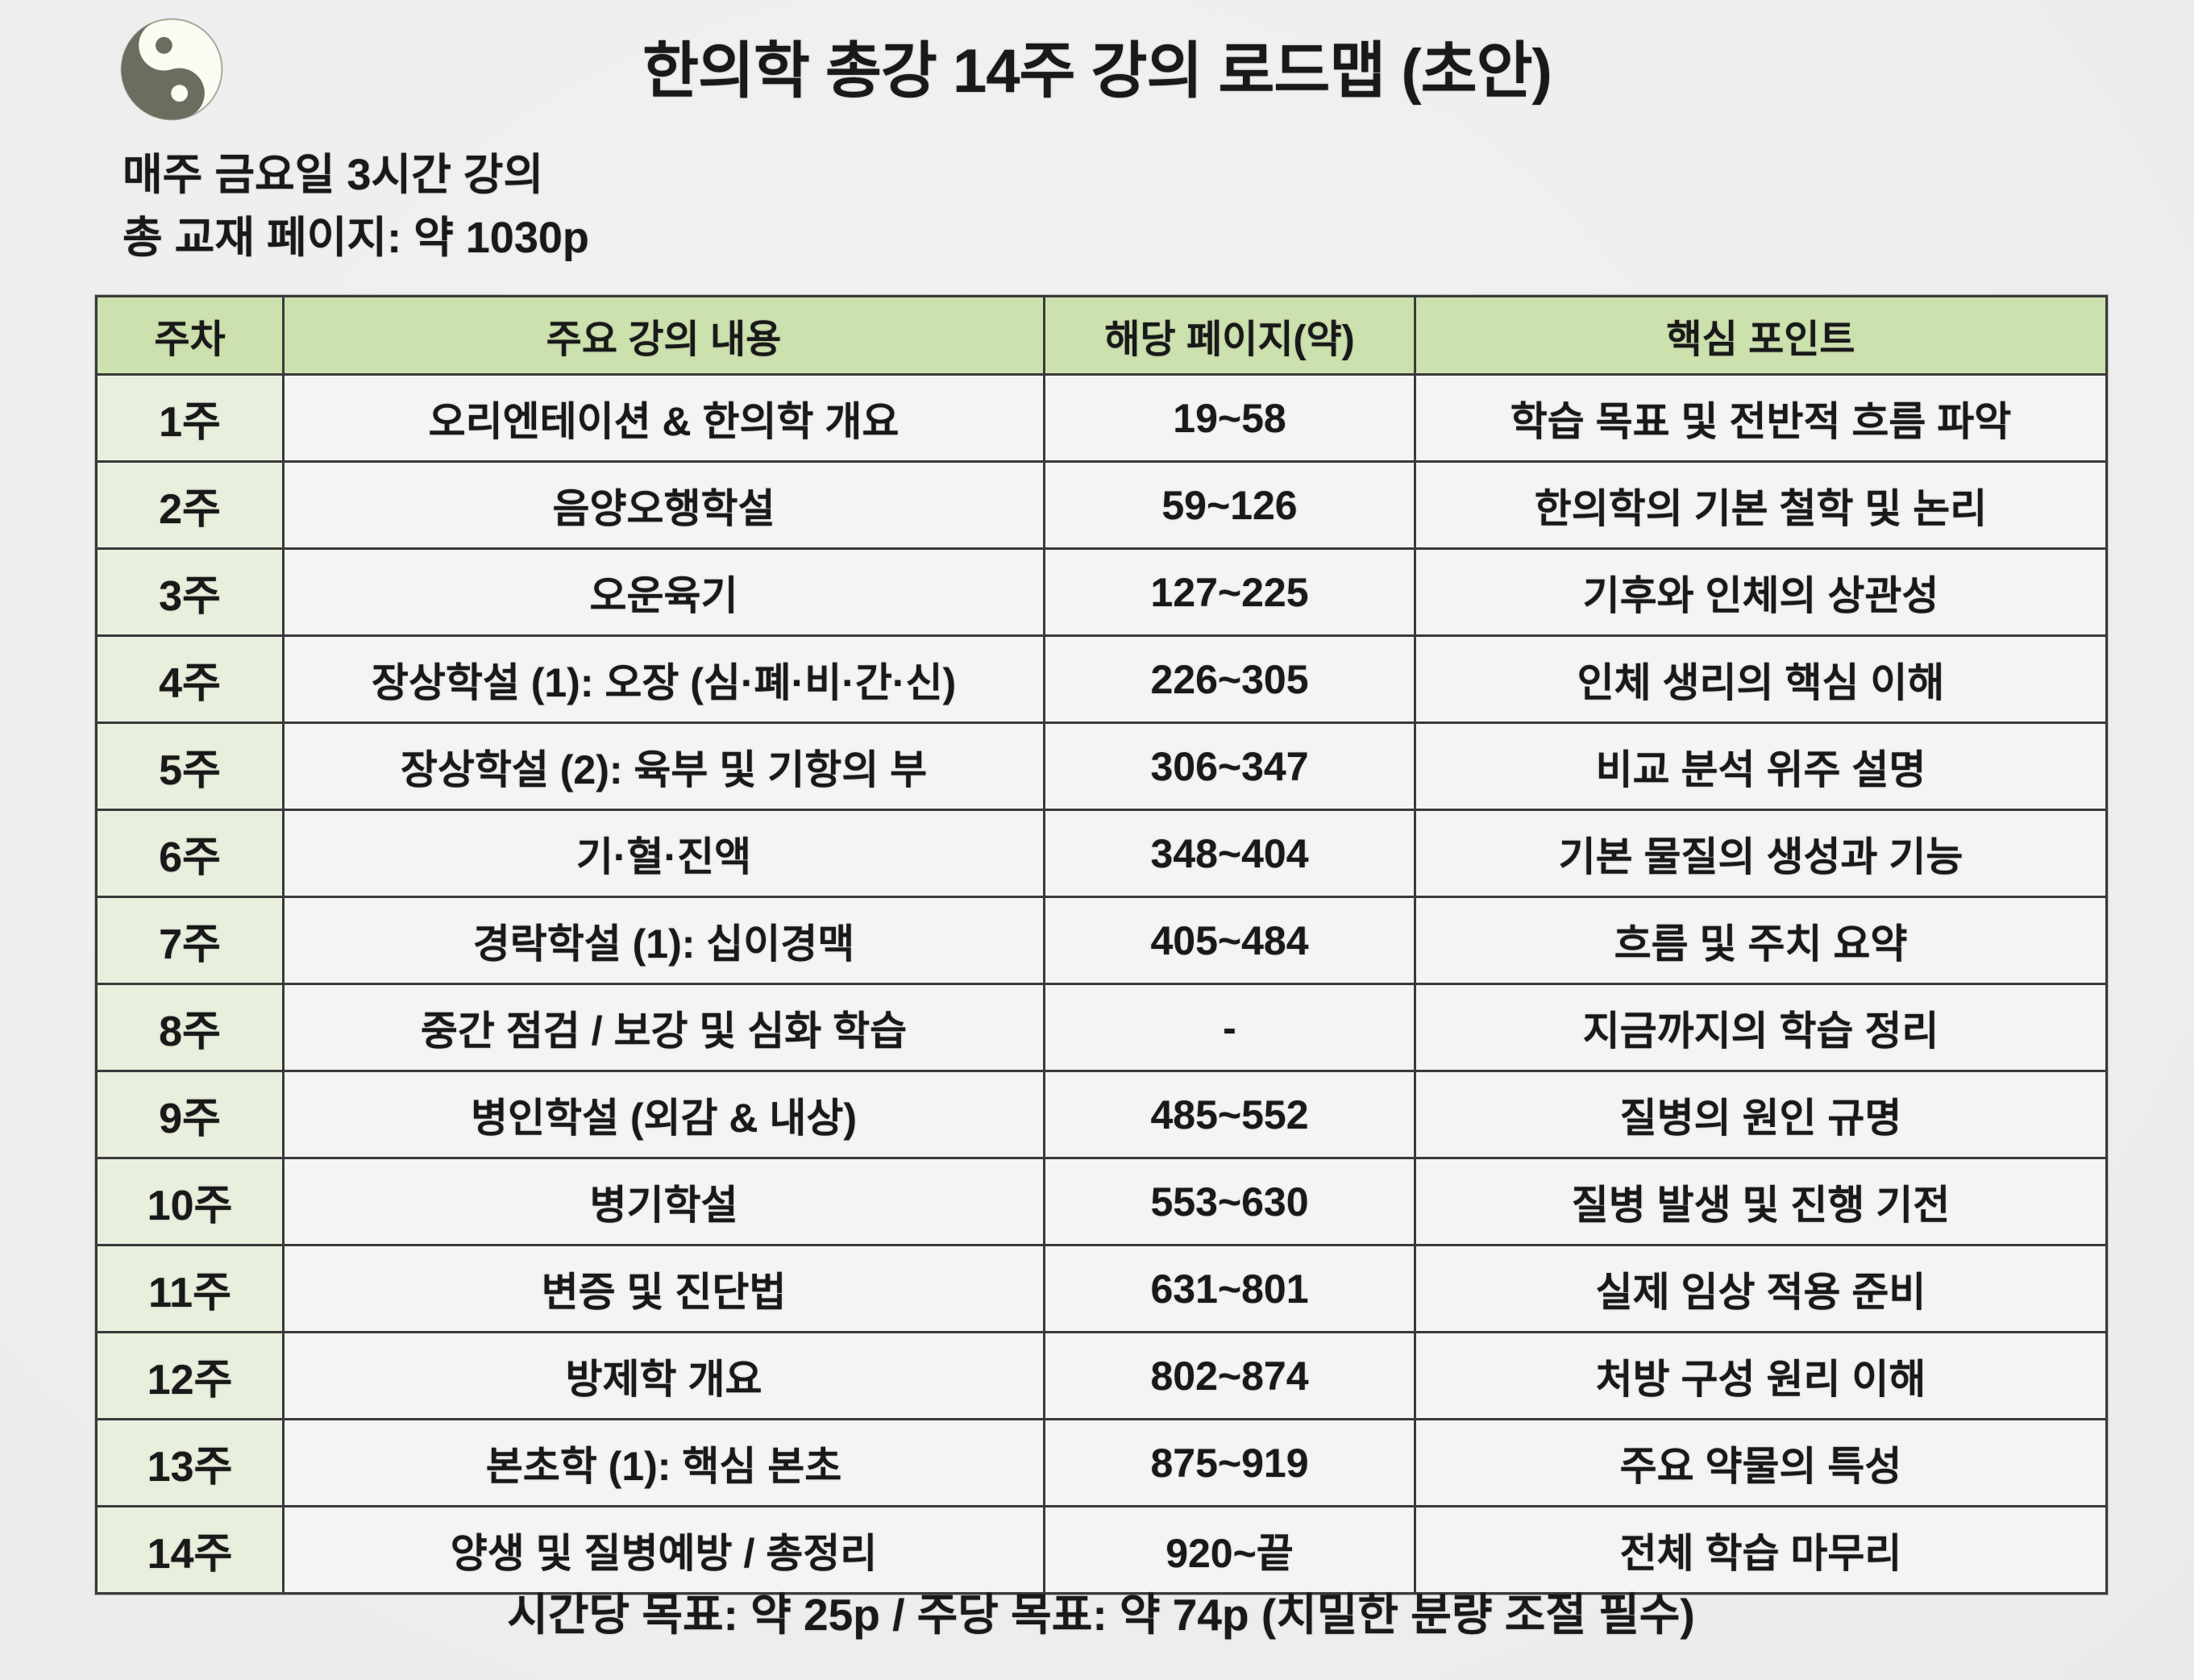  I want to click on table-row: 14주 양생 및 질병예방 / 총정리 920~끝 전체 학습 마무리, so click(1101, 1550).